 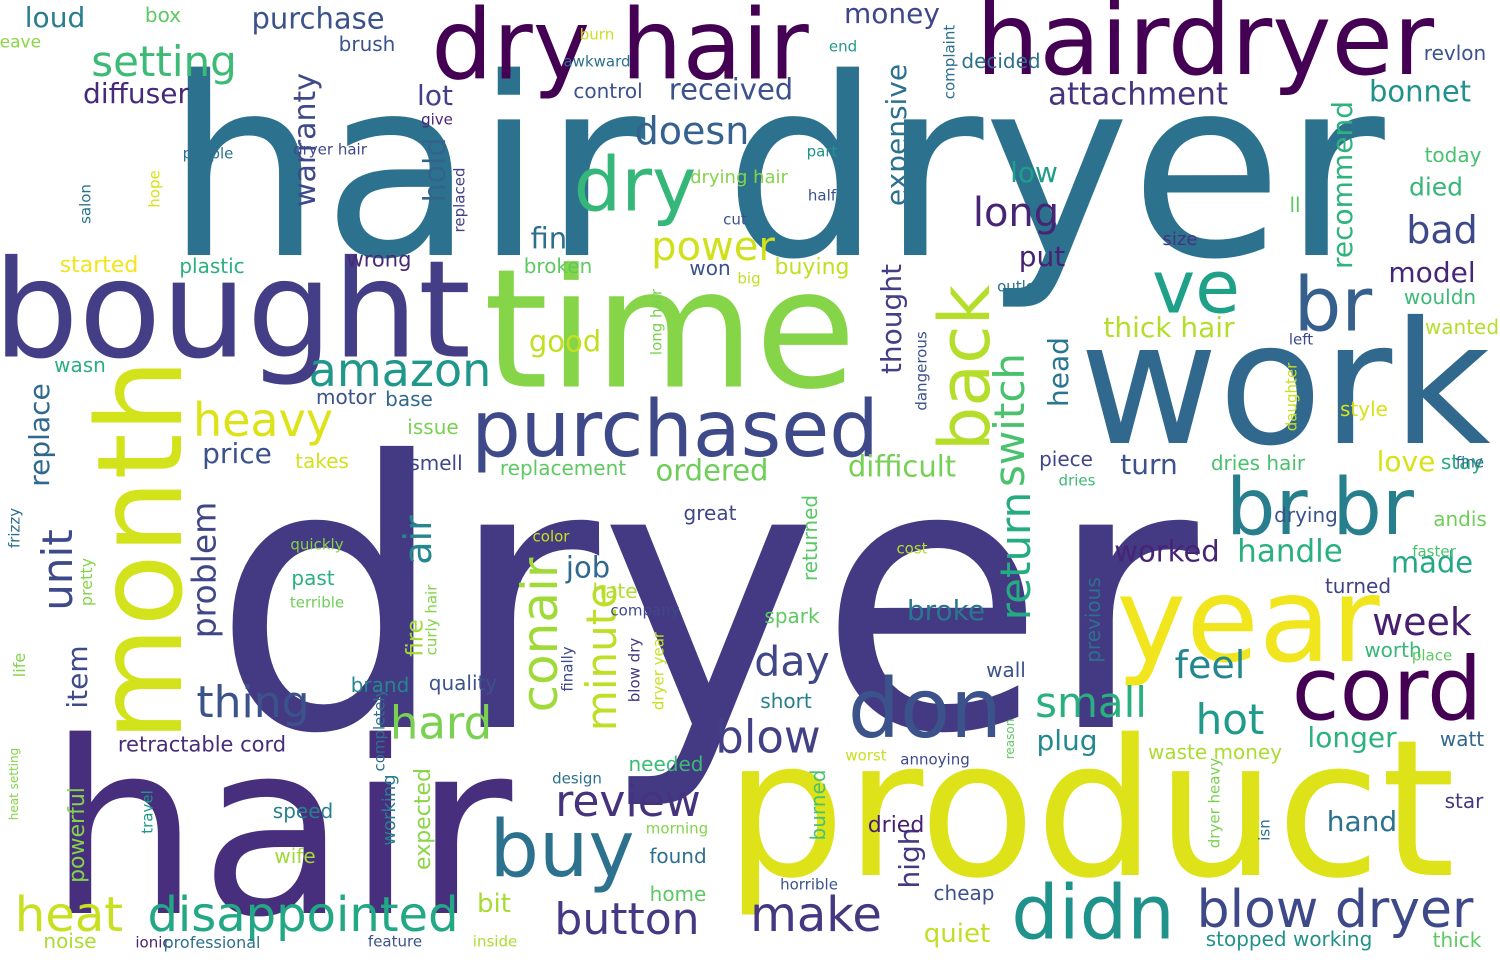 What do you see at coordinates (459, 200) in the screenshot?
I see `cloud-word: replaced` at bounding box center [459, 200].